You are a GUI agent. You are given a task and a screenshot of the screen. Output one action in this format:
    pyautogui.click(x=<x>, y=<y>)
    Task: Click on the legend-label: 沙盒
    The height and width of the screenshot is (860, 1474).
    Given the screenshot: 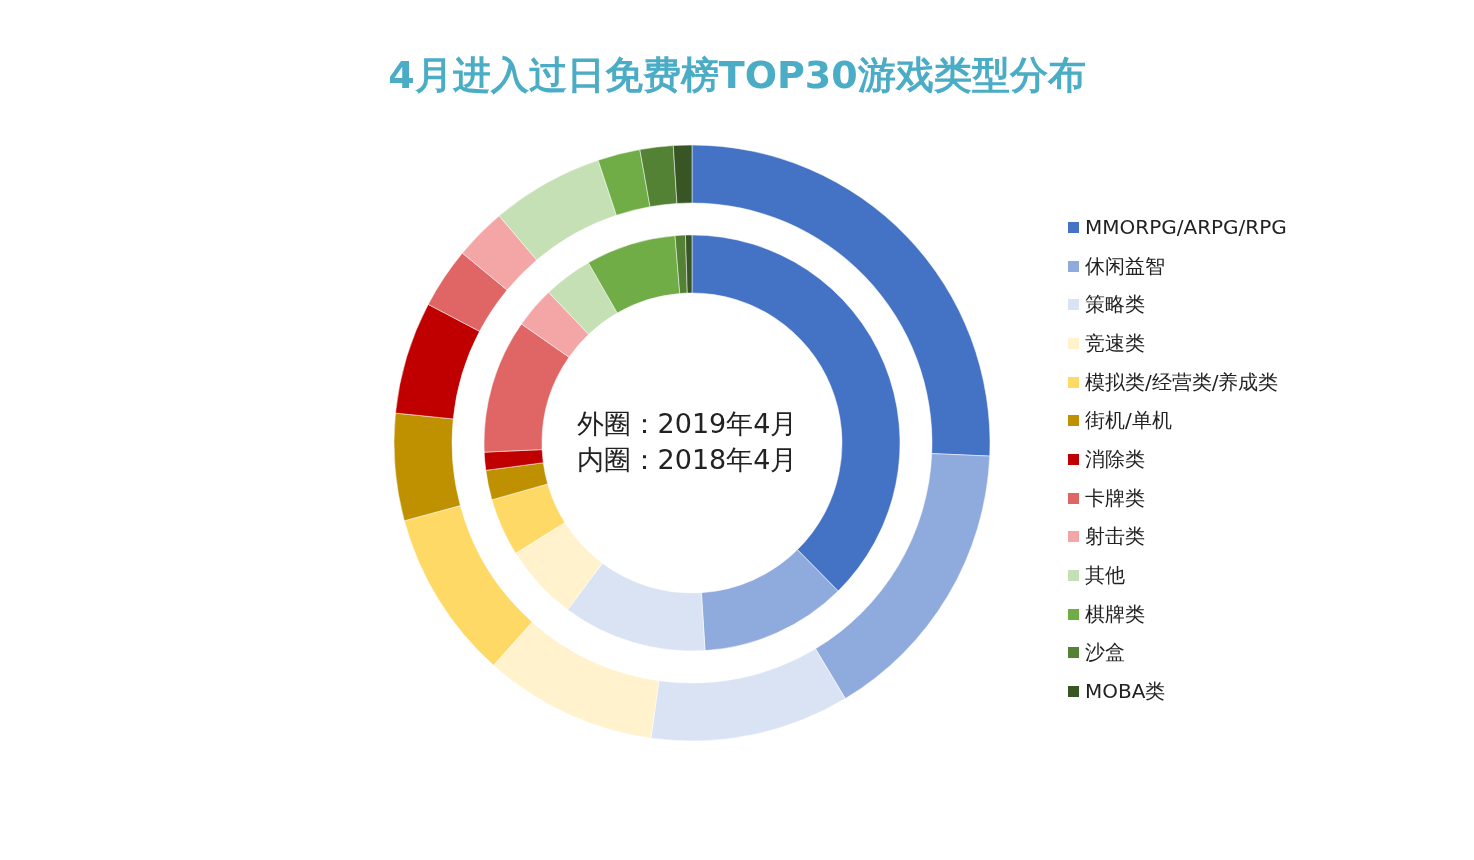 What is the action you would take?
    pyautogui.click(x=1105, y=653)
    